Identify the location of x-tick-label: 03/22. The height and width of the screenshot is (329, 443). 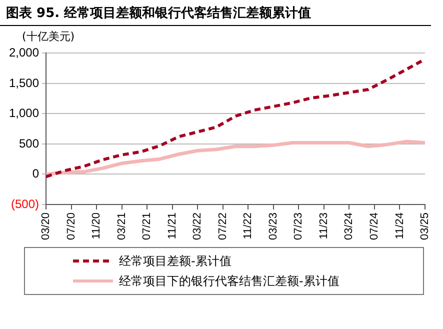
(198, 226).